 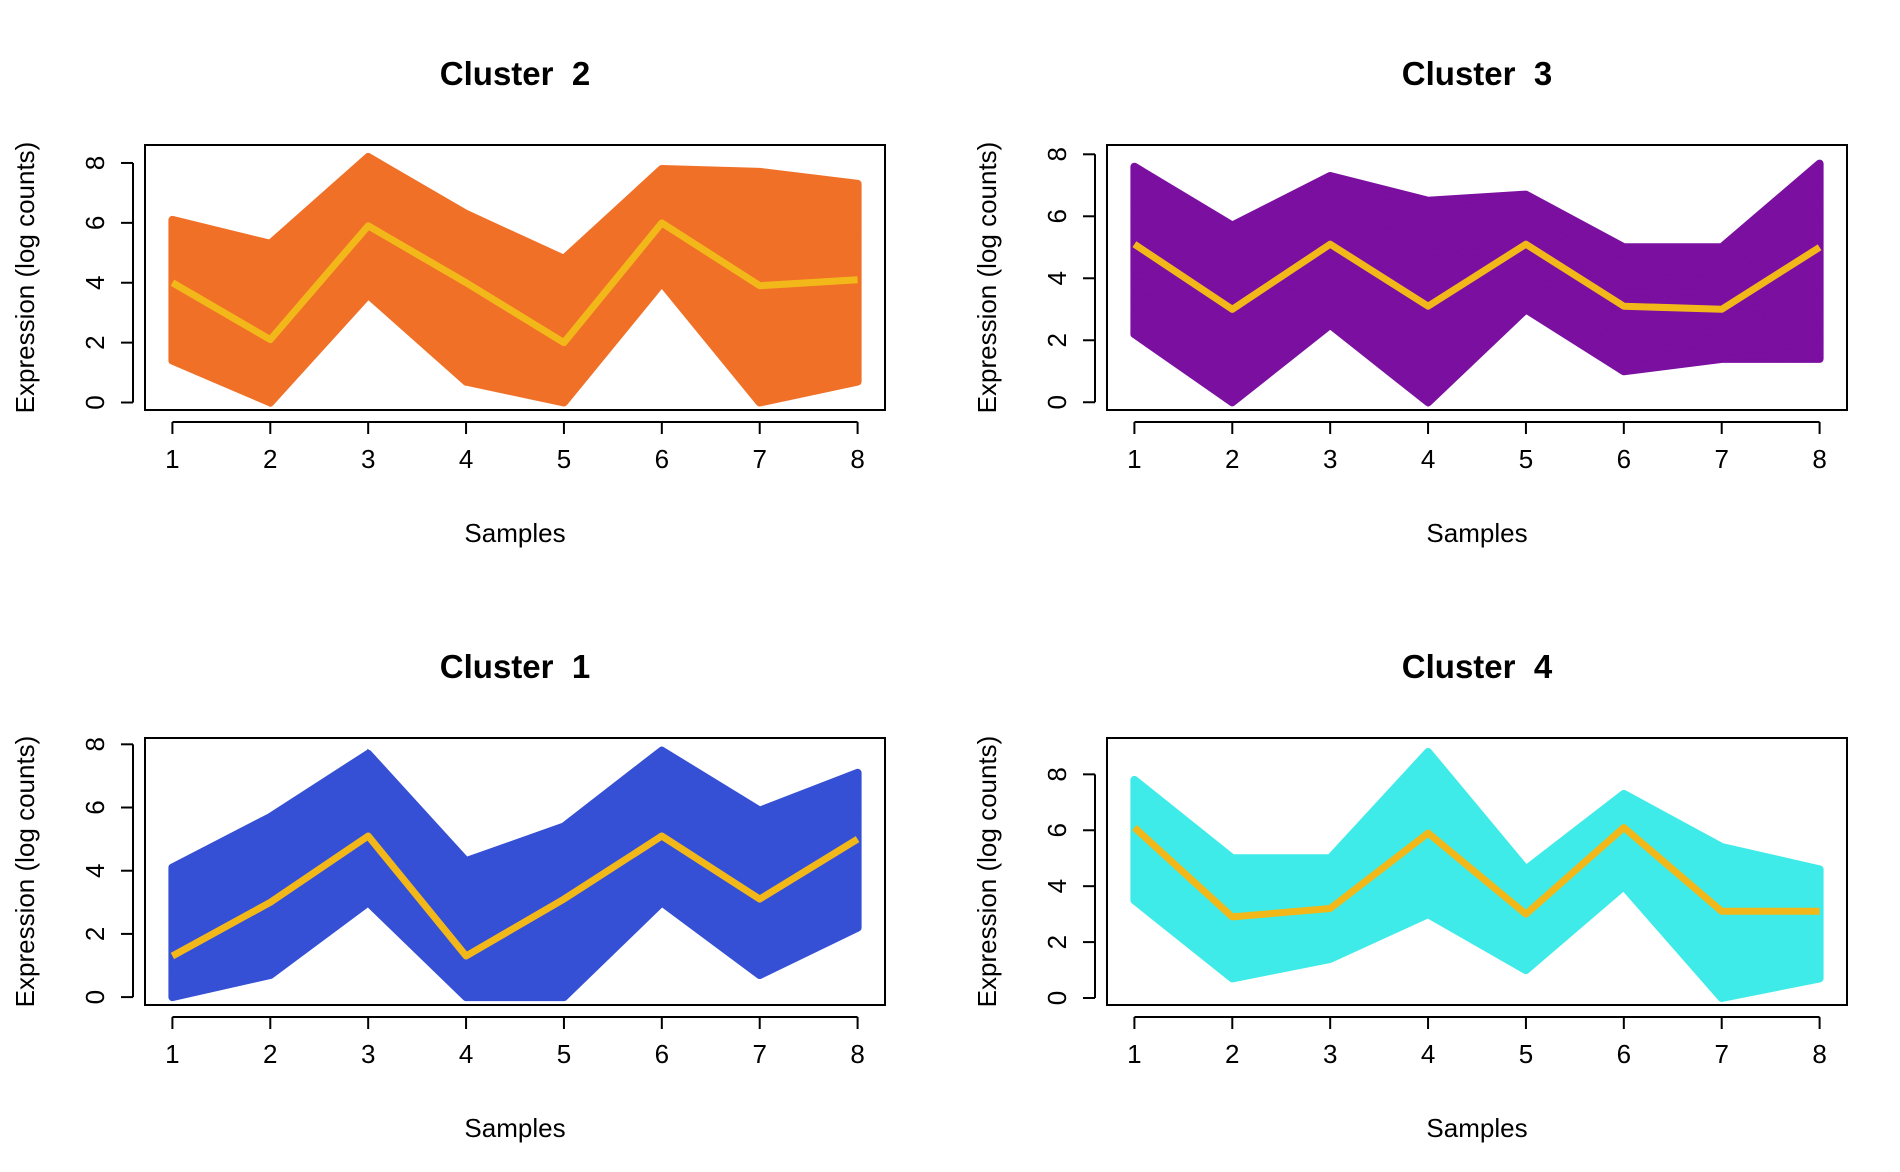 What do you see at coordinates (1034, 278) in the screenshot?
I see `y-axis: 0 2 4 6 8 Expression (log counts)` at bounding box center [1034, 278].